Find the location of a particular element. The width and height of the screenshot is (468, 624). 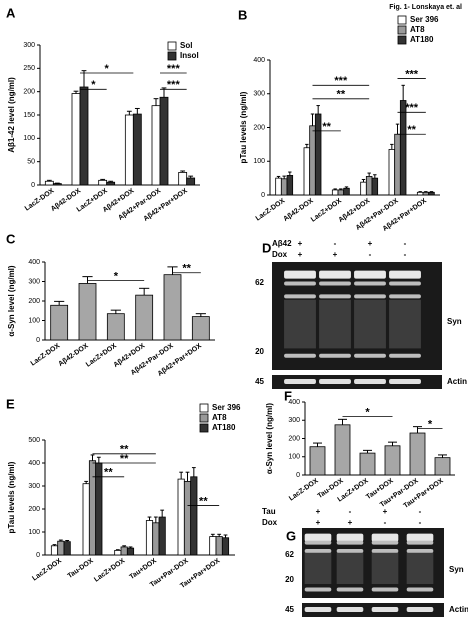

x-tick-label: LacZ+DOX is located at coordinates (109, 570).